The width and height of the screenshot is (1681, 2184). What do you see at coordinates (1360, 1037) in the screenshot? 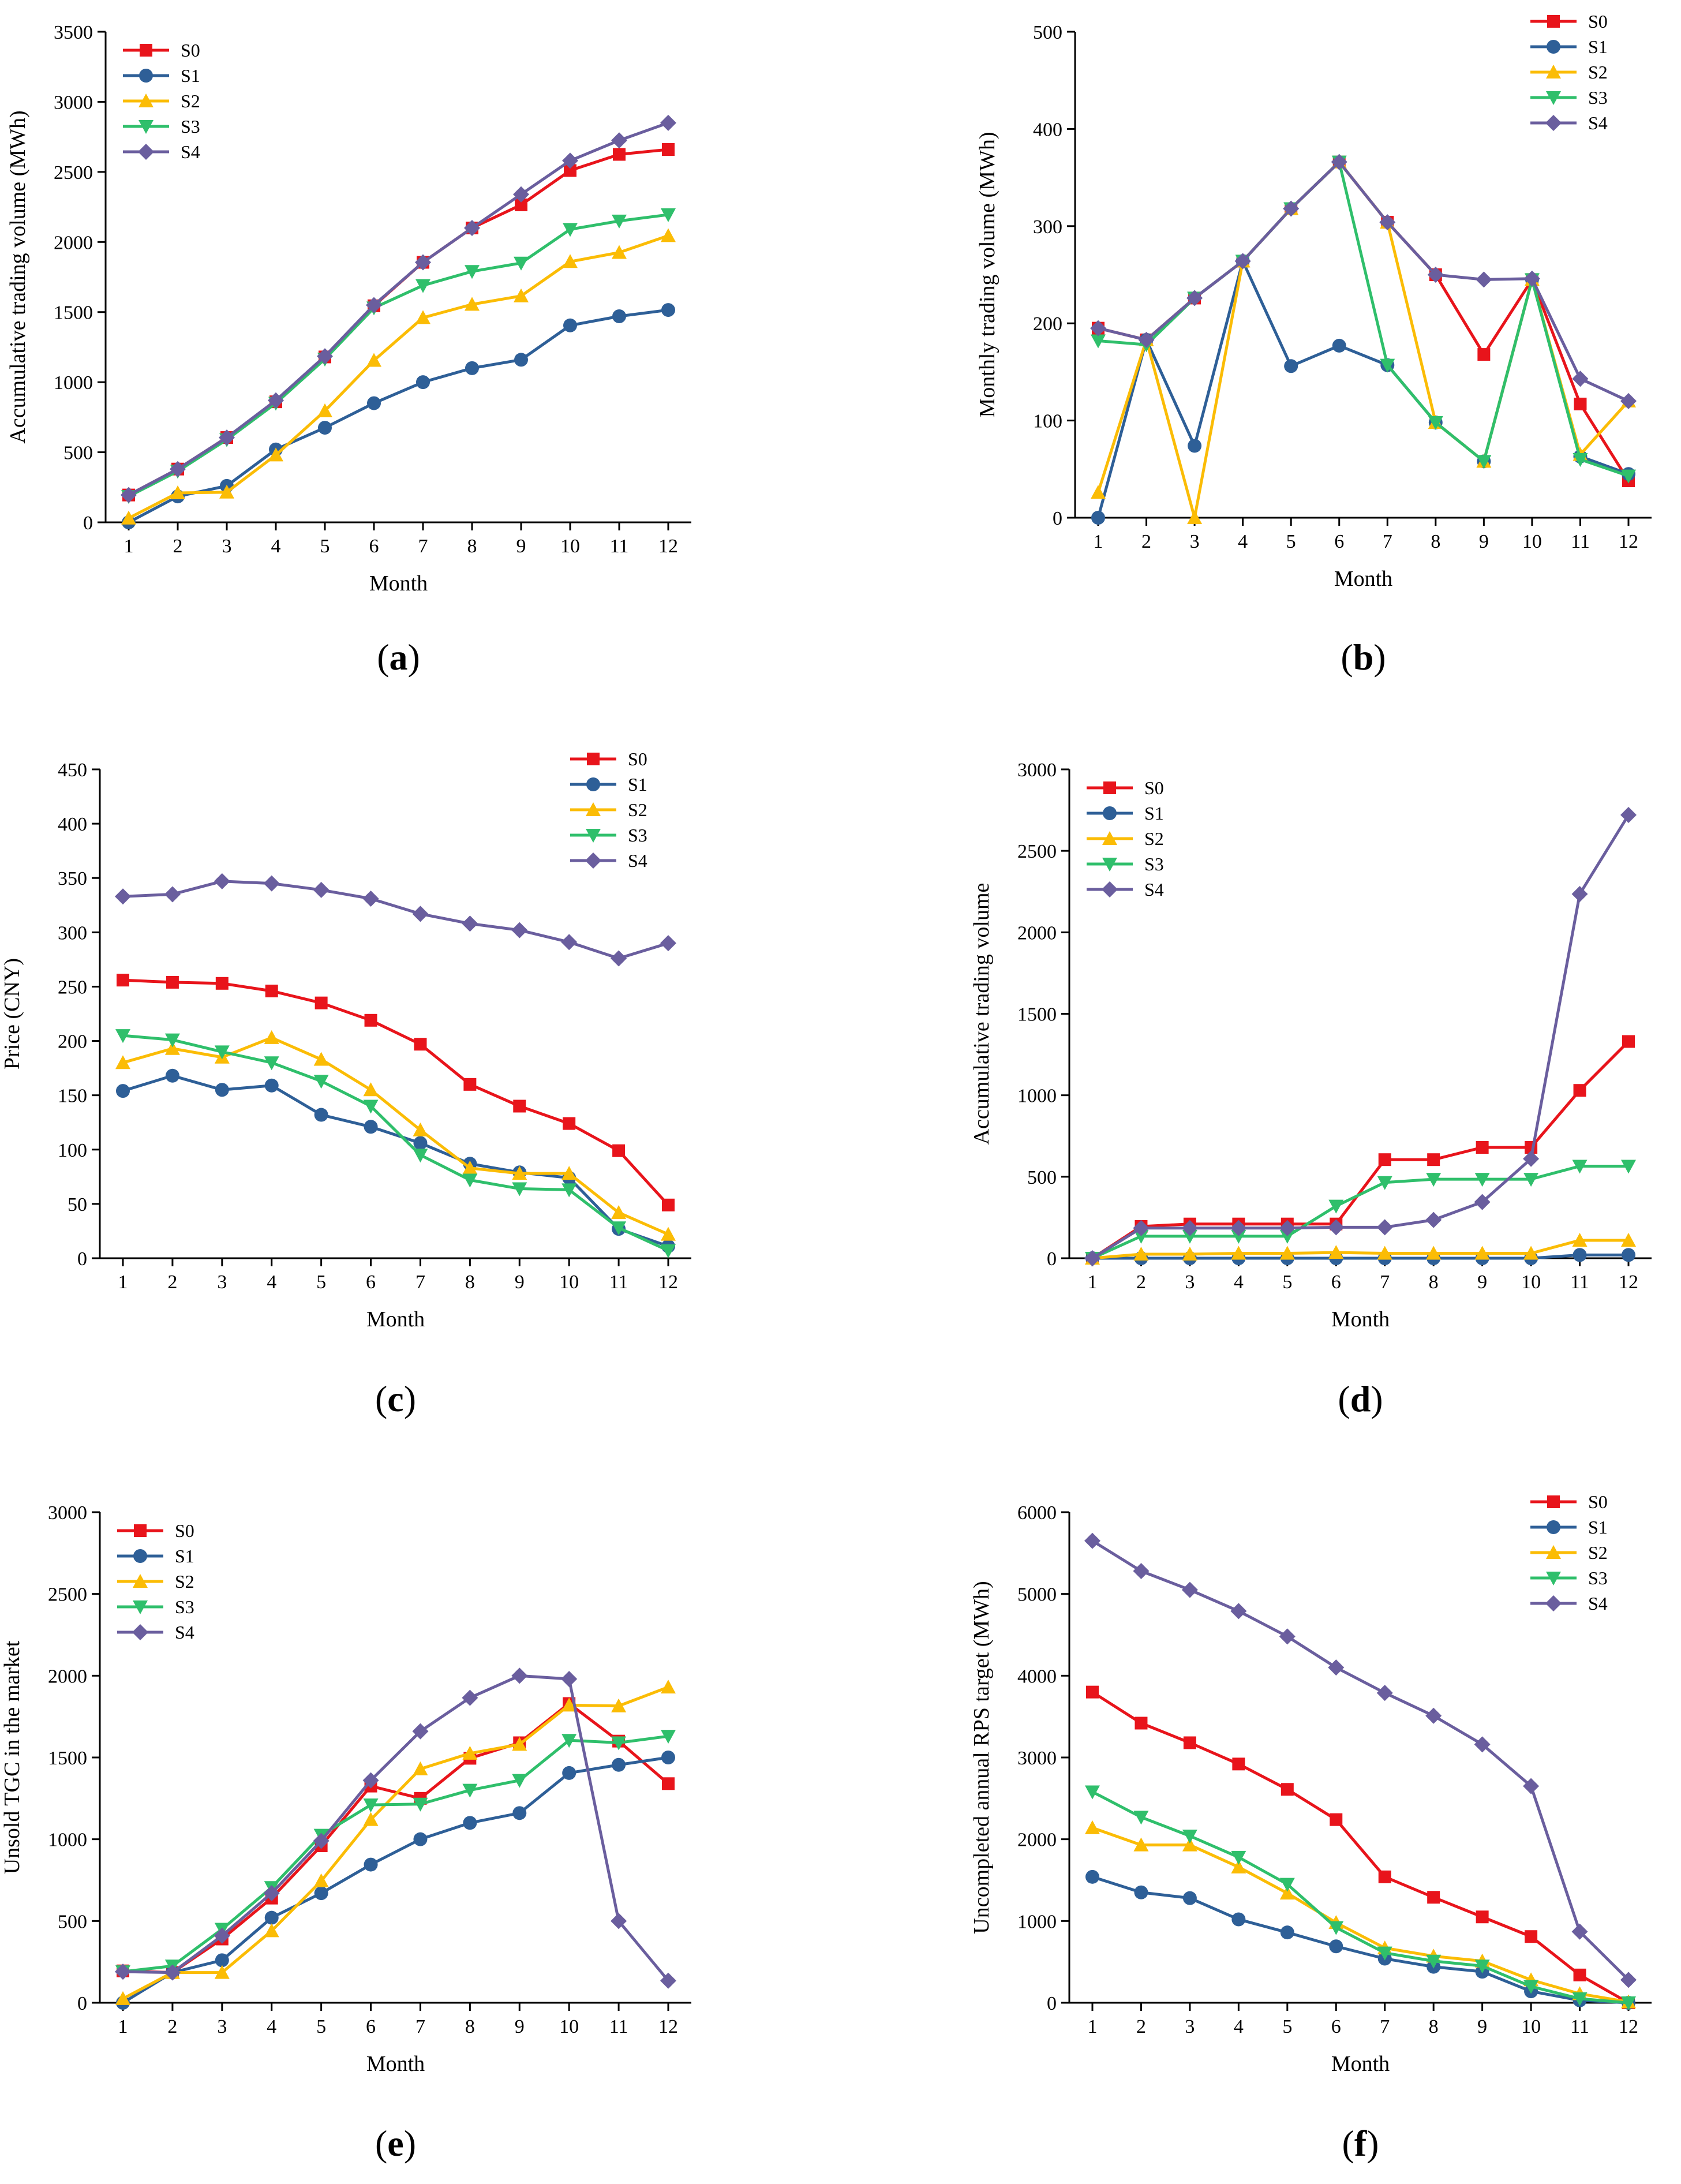
I see `series-line-S4` at bounding box center [1360, 1037].